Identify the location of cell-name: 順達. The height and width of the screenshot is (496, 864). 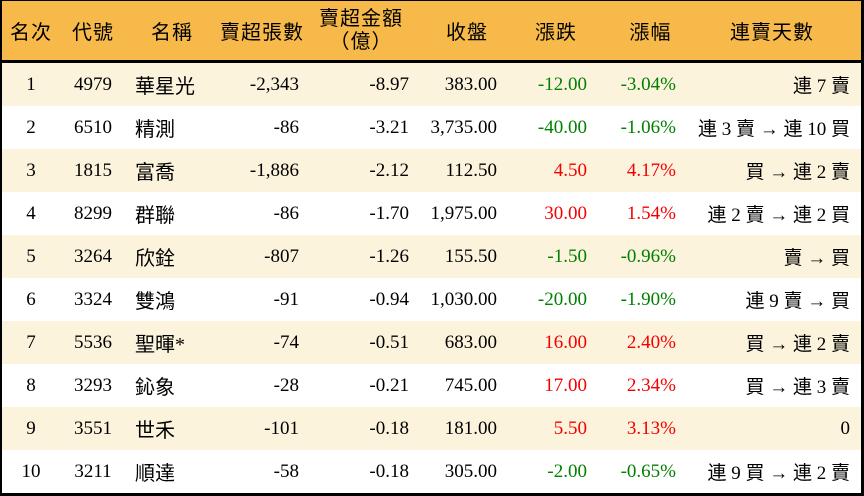
(155, 474).